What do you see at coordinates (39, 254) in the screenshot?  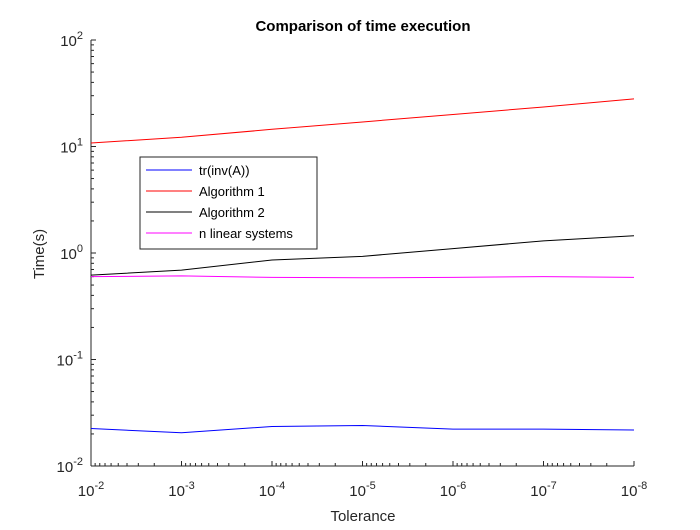 I see `y-axis-label: Time(s)` at bounding box center [39, 254].